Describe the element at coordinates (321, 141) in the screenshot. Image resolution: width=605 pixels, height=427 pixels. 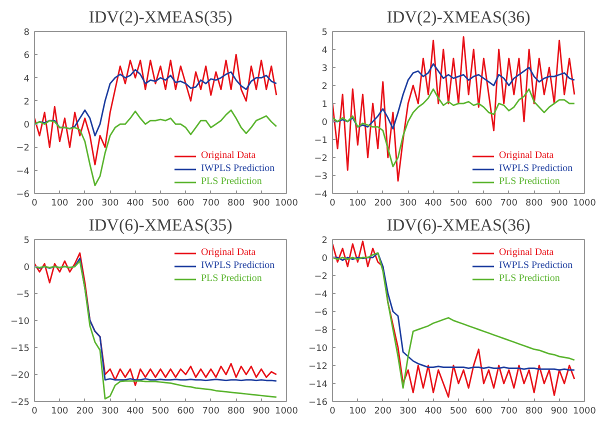
I see `y-tick-label: −1` at that location.